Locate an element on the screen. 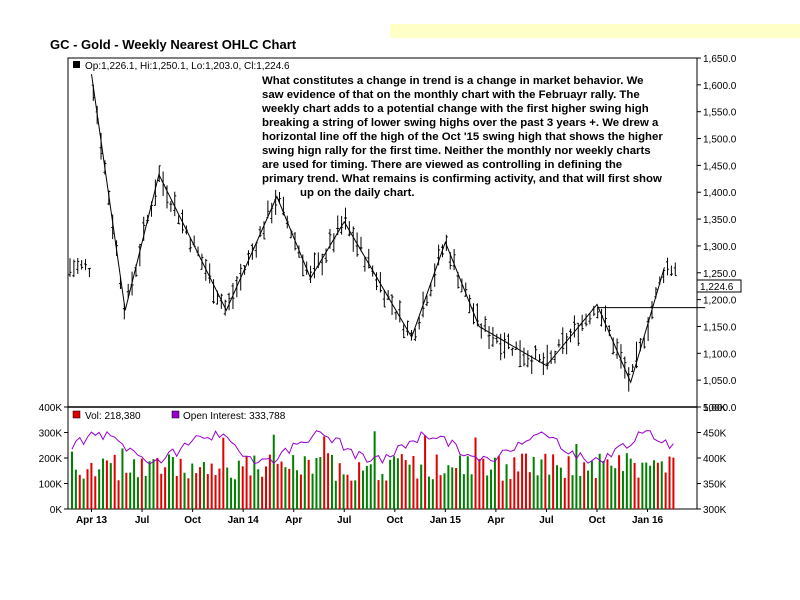  price-tick-label: 1,050.0 is located at coordinates (720, 381).